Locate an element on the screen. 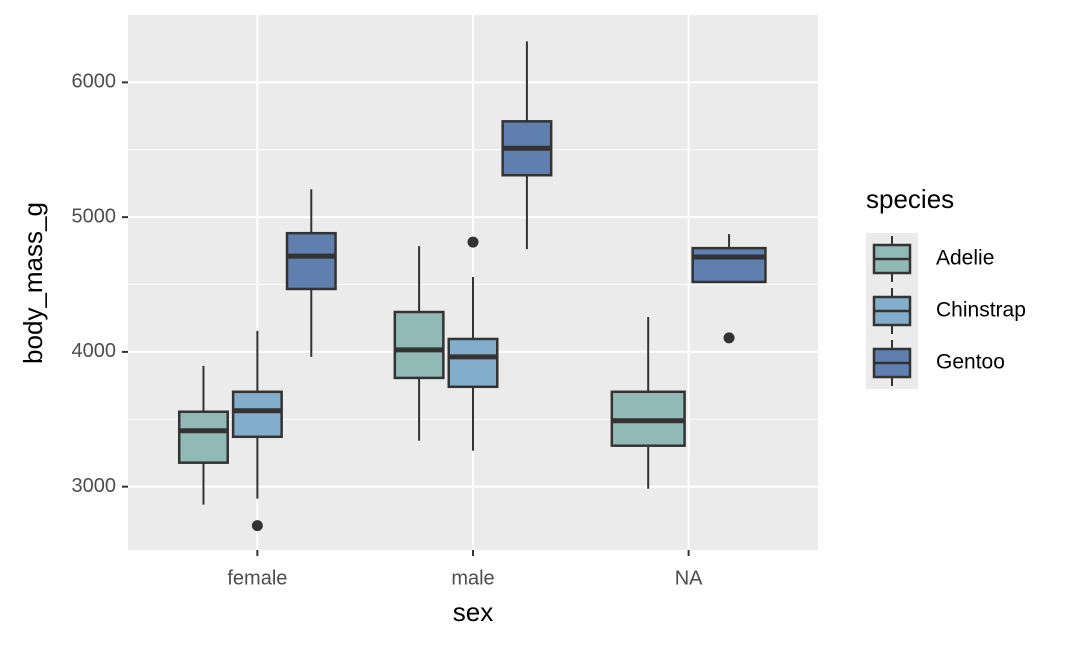 The image size is (1080, 648). y-tick-label: 6000 is located at coordinates (94, 82).